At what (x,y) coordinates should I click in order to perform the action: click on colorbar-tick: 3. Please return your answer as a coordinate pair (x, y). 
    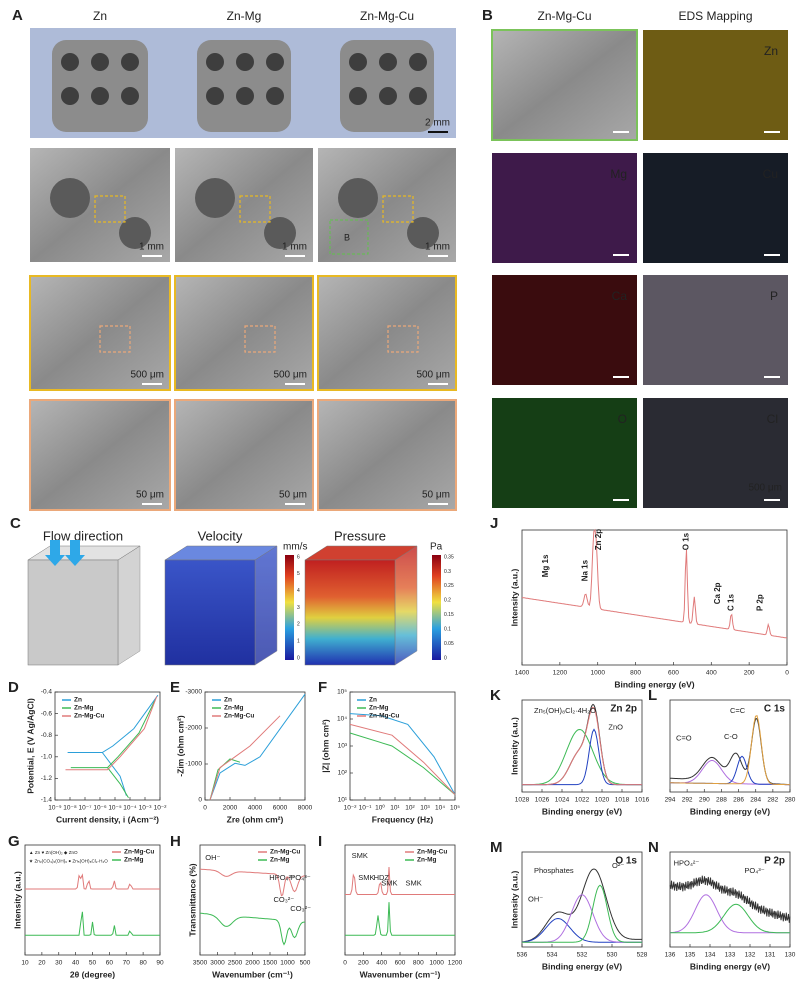
    Looking at the image, I should click on (298, 608).